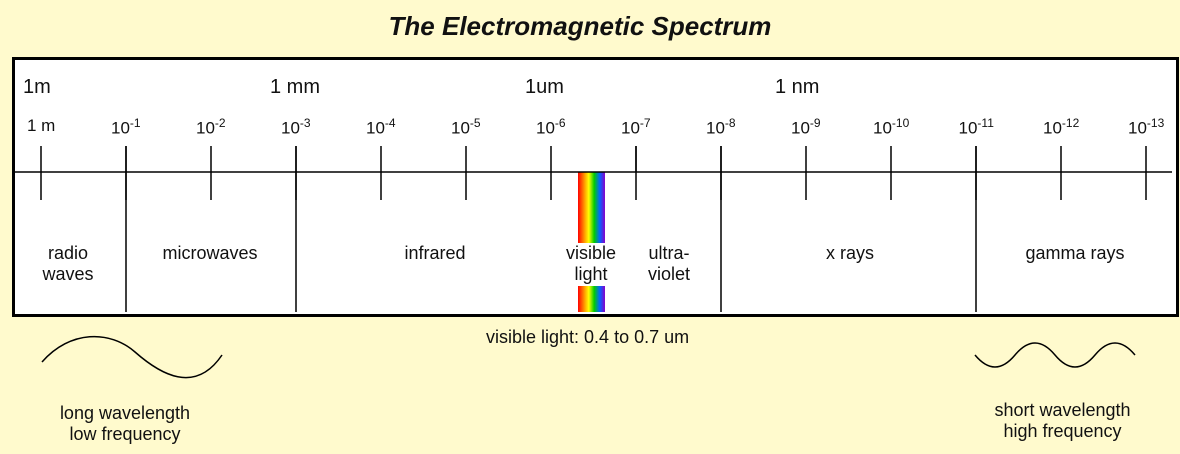 The width and height of the screenshot is (1180, 454). What do you see at coordinates (1075, 253) in the screenshot?
I see `region-gamma-rays: gamma rays` at bounding box center [1075, 253].